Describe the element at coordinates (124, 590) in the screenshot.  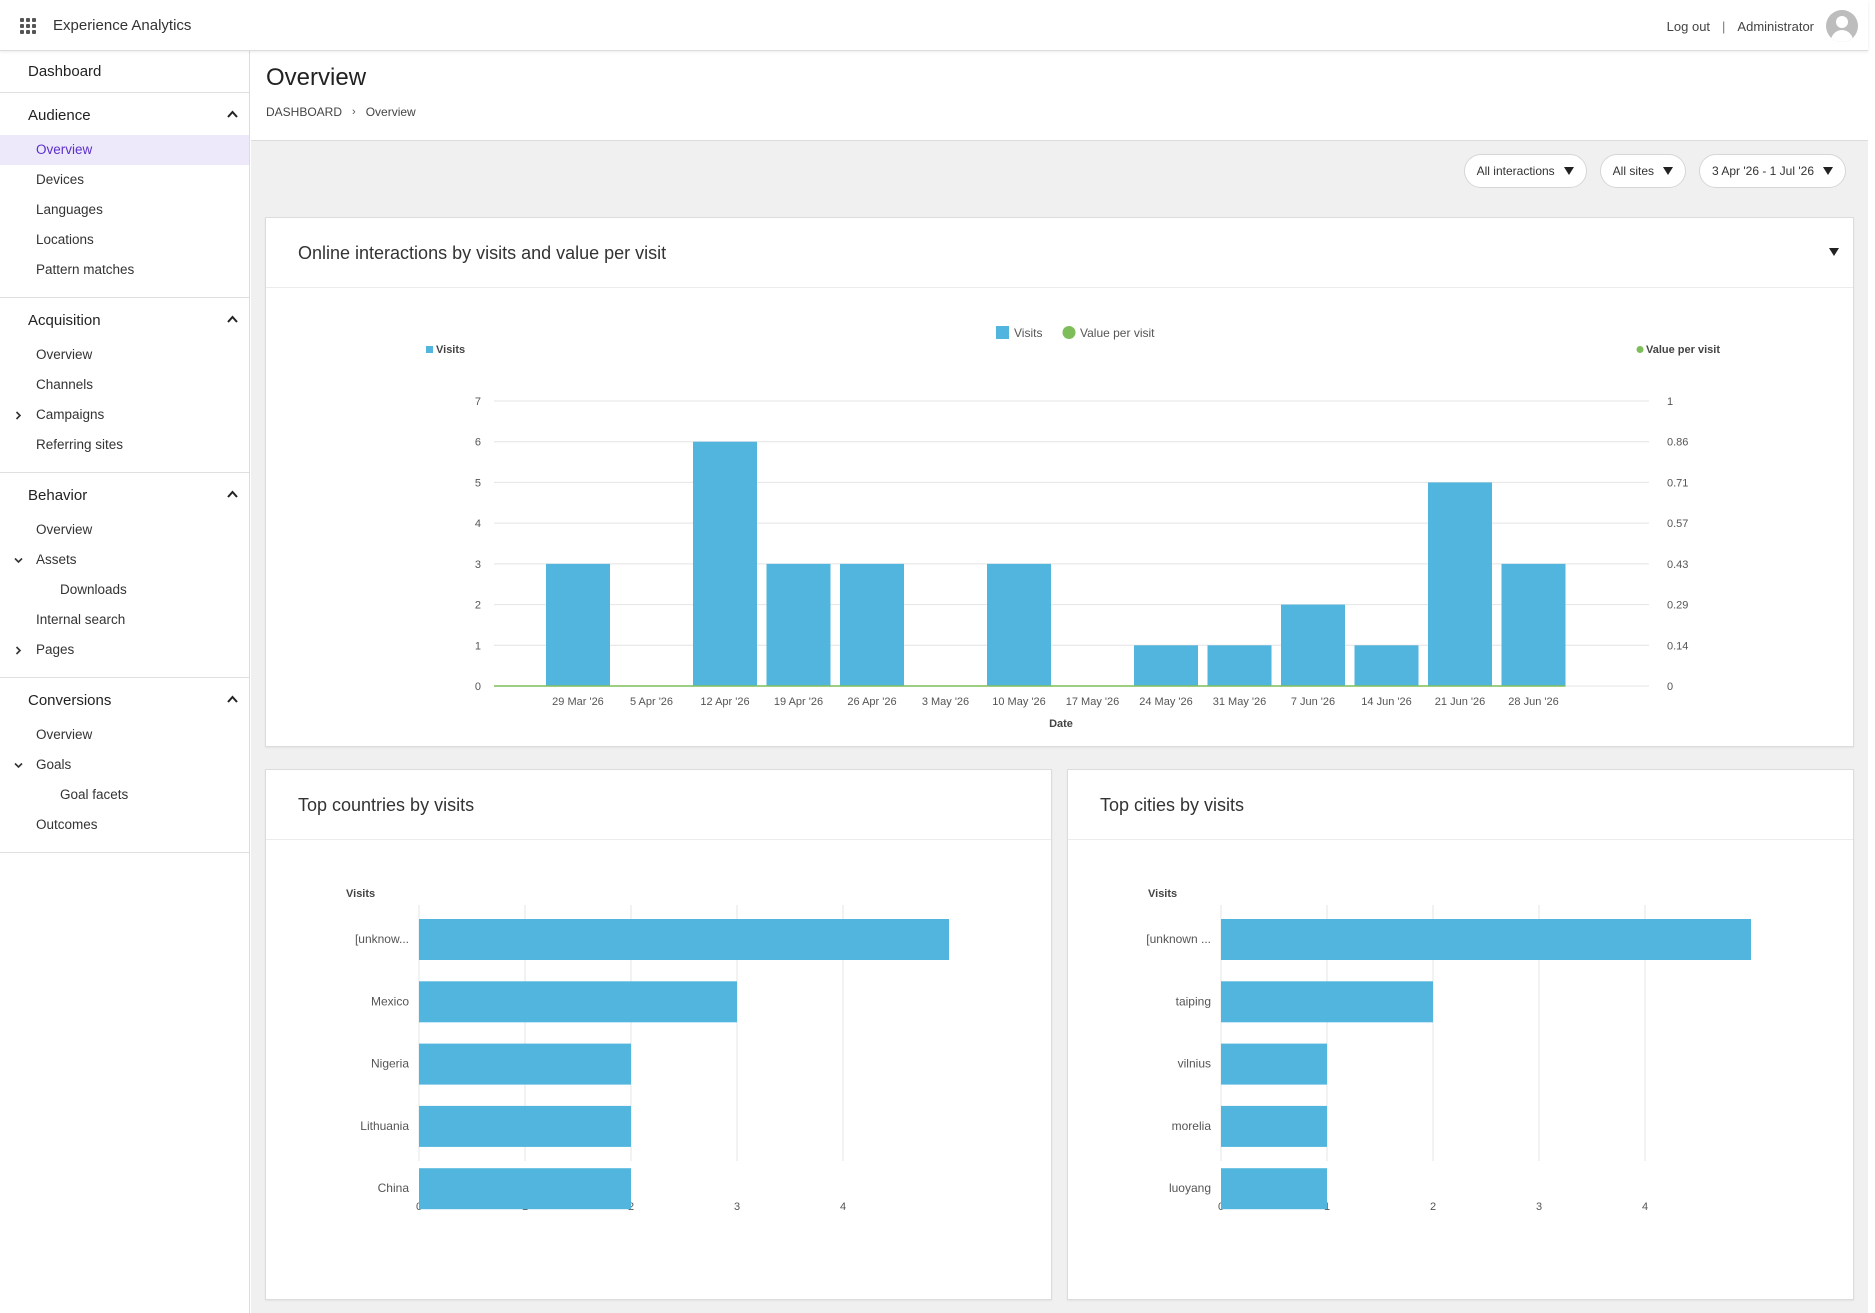
I see `sidebar-item-downloads: Downloads` at that location.